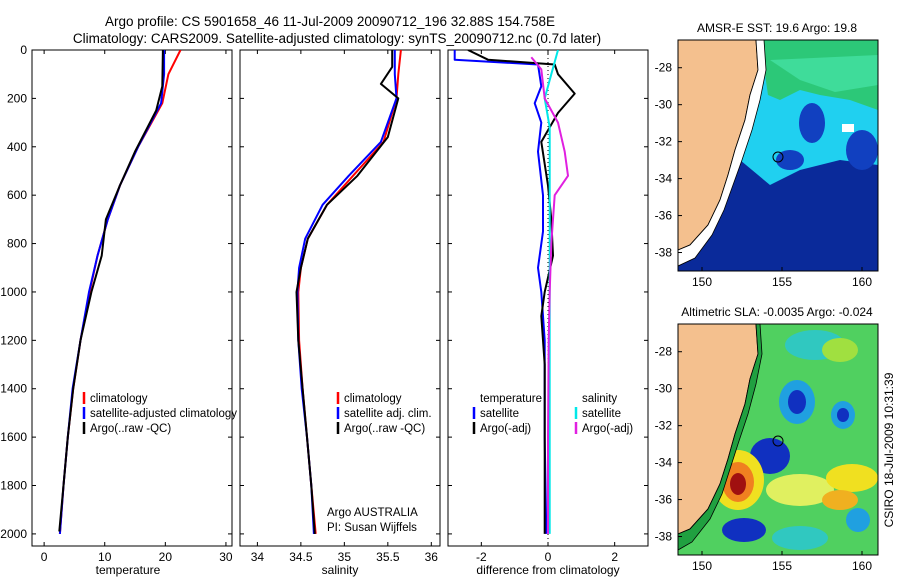  Describe the element at coordinates (889, 449) in the screenshot. I see `csiro-timestamp: CSIRO 18-Jul-2009 10:31:39` at that location.